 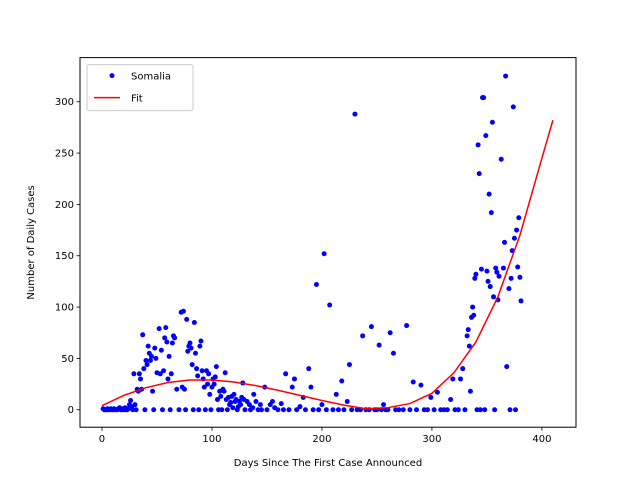 I want to click on y-tick-label: 150, so click(x=64, y=256).